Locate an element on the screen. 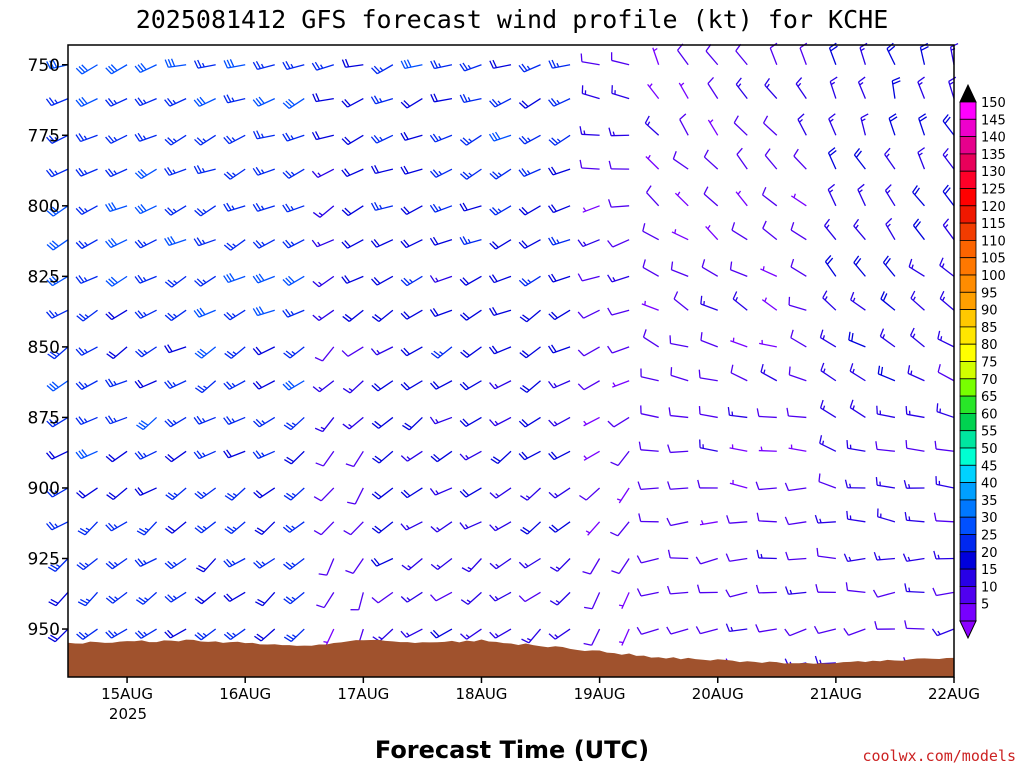 The image size is (1024, 768). colorbar-label: 90 is located at coordinates (989, 311).